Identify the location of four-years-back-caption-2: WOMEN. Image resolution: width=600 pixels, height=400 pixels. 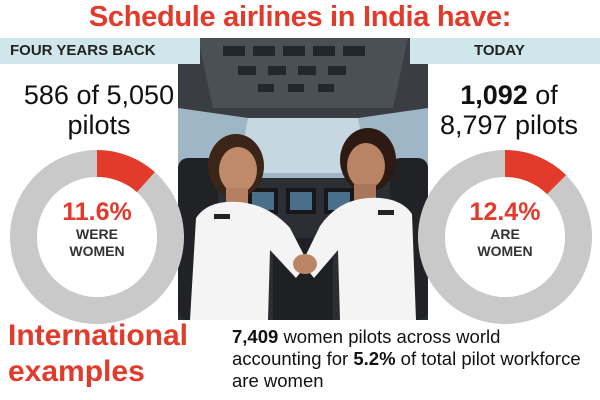
(97, 251).